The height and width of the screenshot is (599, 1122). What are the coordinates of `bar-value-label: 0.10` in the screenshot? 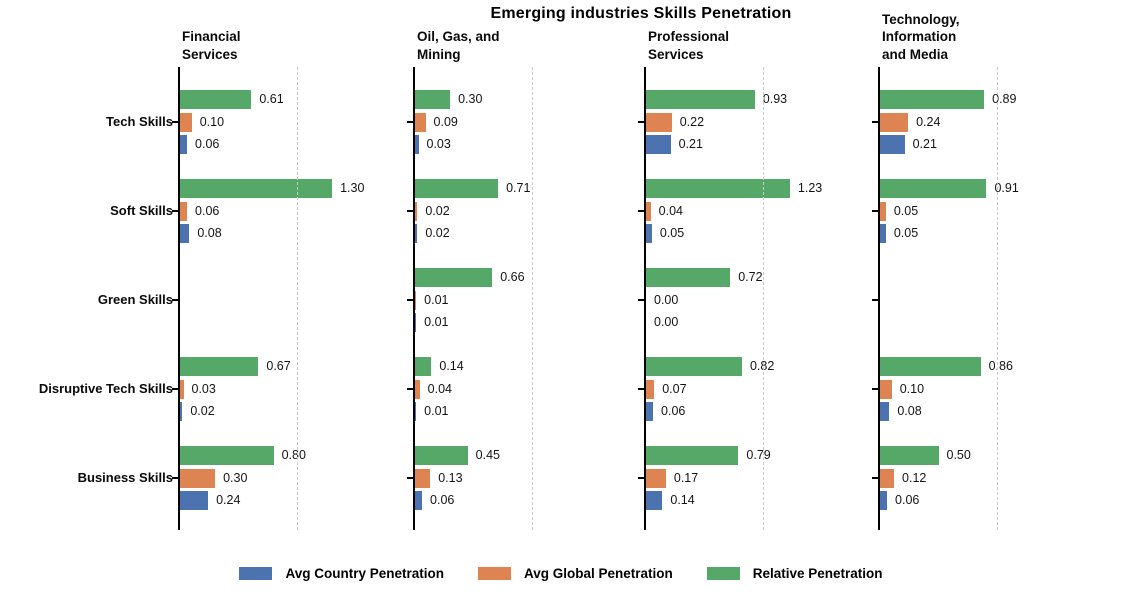 It's located at (212, 121).